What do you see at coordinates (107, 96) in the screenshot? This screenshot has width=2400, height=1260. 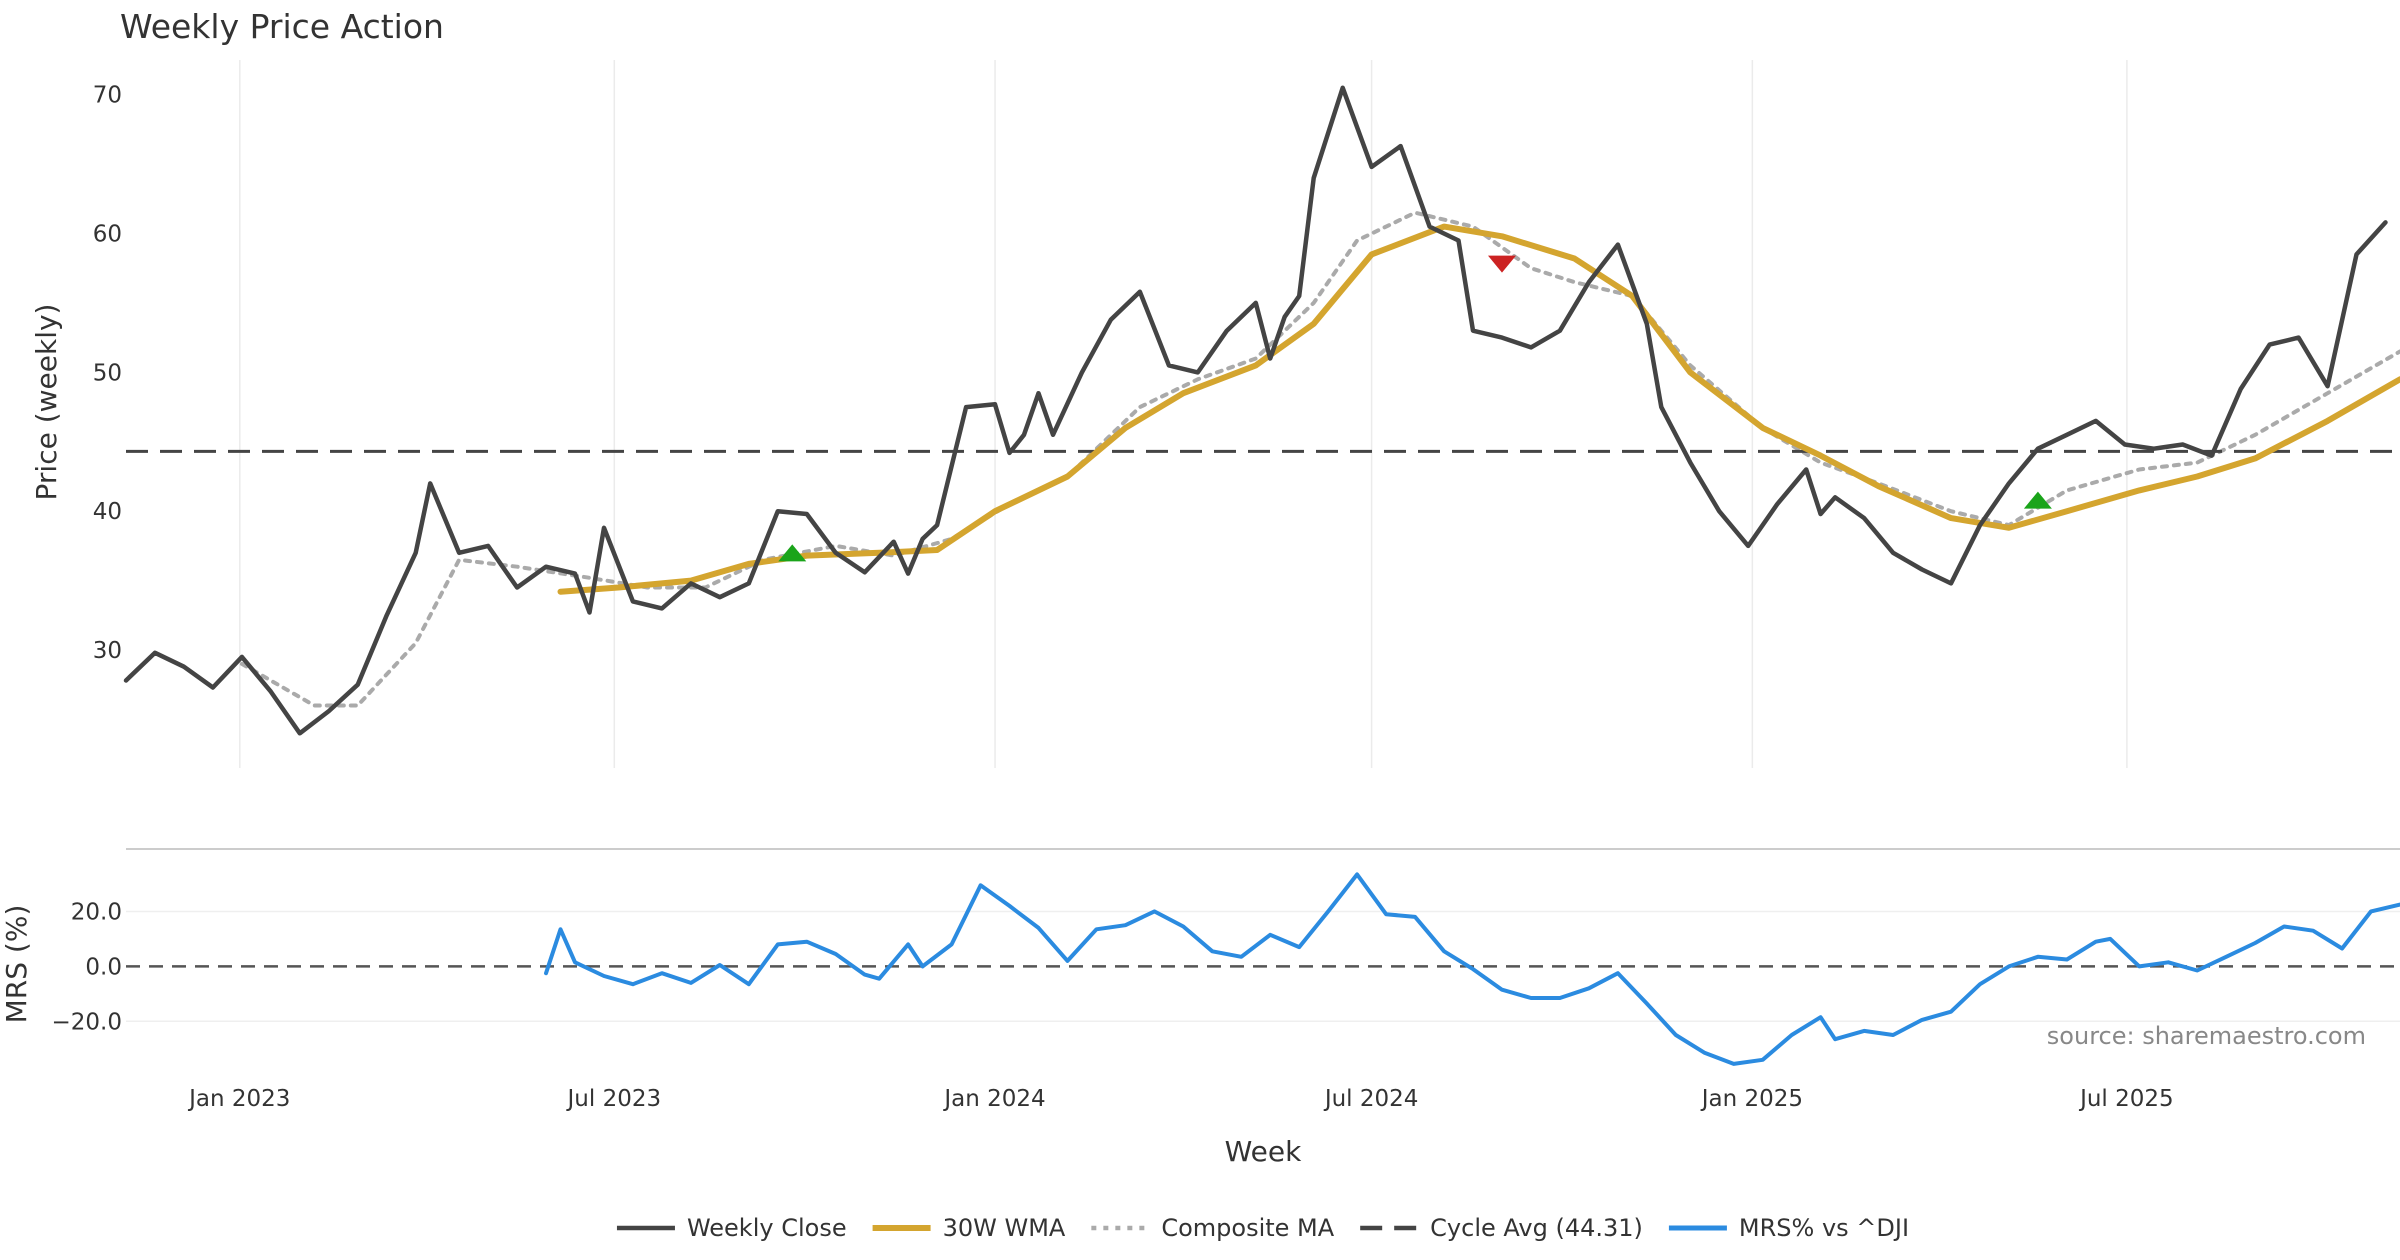 I see `price-y-tick-label: 70` at bounding box center [107, 96].